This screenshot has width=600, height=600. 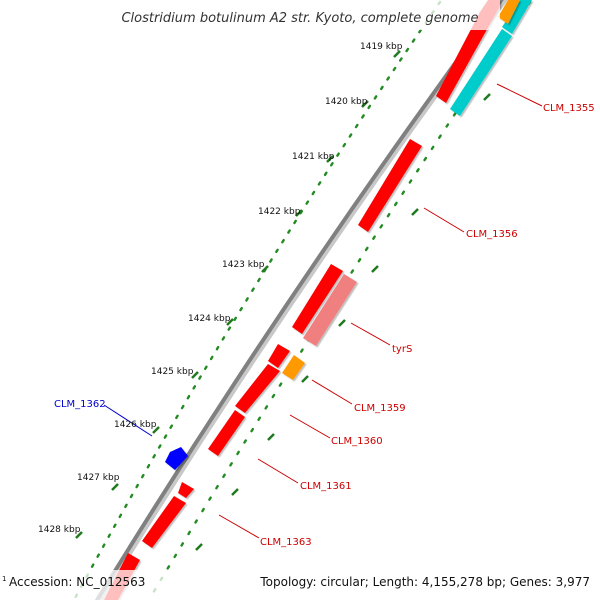 I want to click on kbp-label-1424: 1424 kbp, so click(x=209, y=319).